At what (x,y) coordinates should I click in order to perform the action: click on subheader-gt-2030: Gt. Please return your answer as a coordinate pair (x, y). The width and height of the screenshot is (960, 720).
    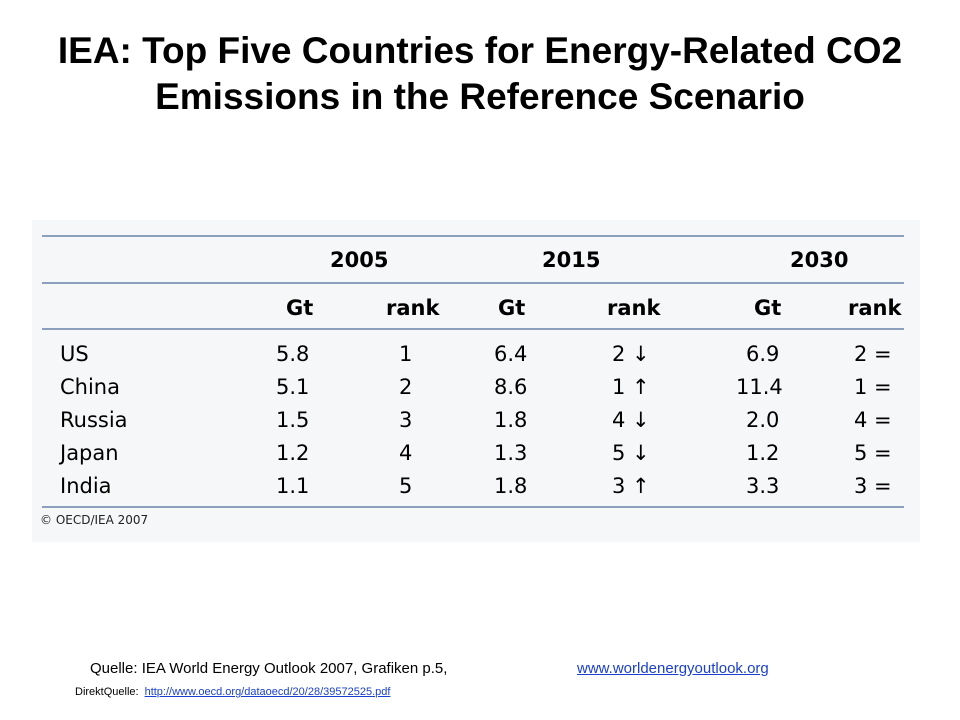
    Looking at the image, I should click on (768, 308).